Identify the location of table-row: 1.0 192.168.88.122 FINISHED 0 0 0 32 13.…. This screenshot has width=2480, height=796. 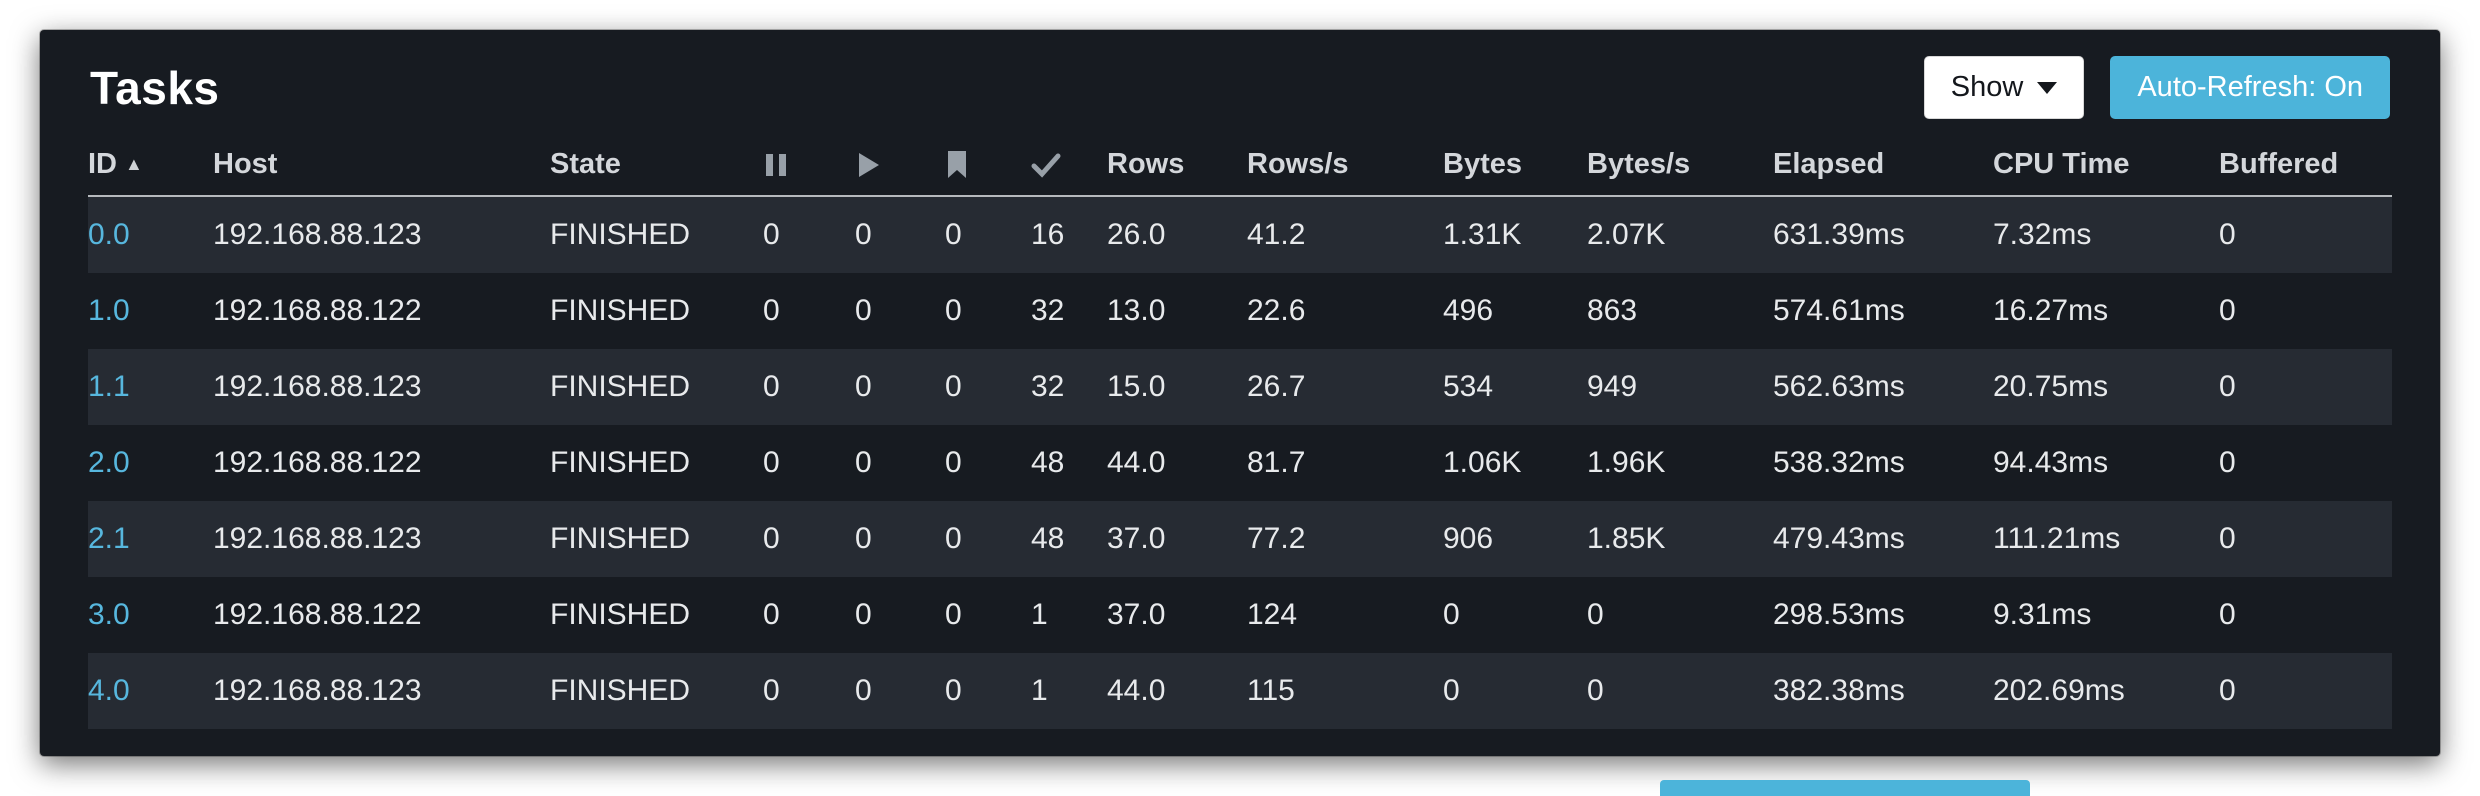
(1240, 311).